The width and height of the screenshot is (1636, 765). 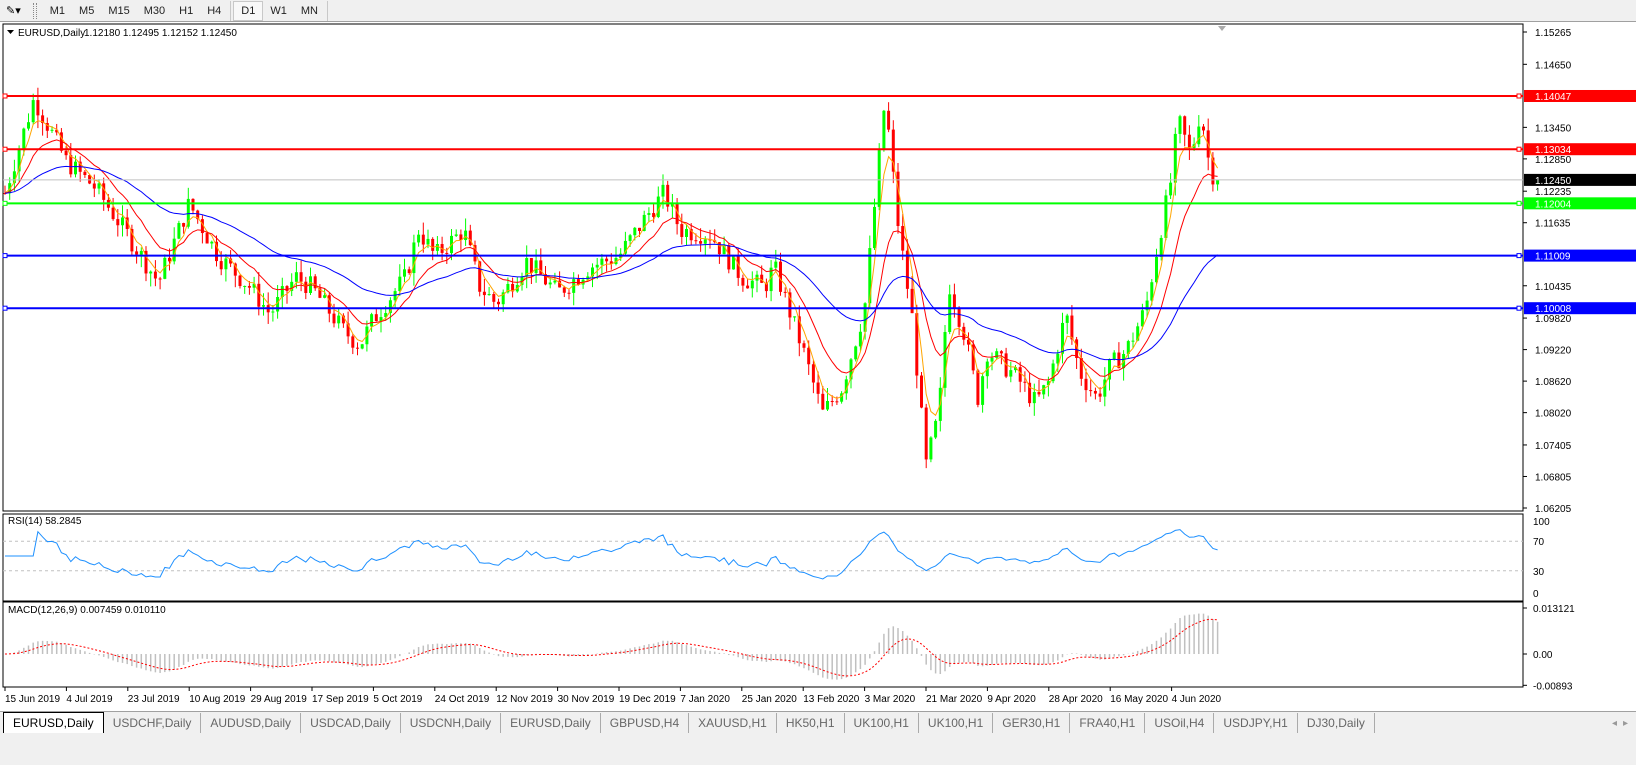 I want to click on toolbar-grip, so click(x=34, y=10).